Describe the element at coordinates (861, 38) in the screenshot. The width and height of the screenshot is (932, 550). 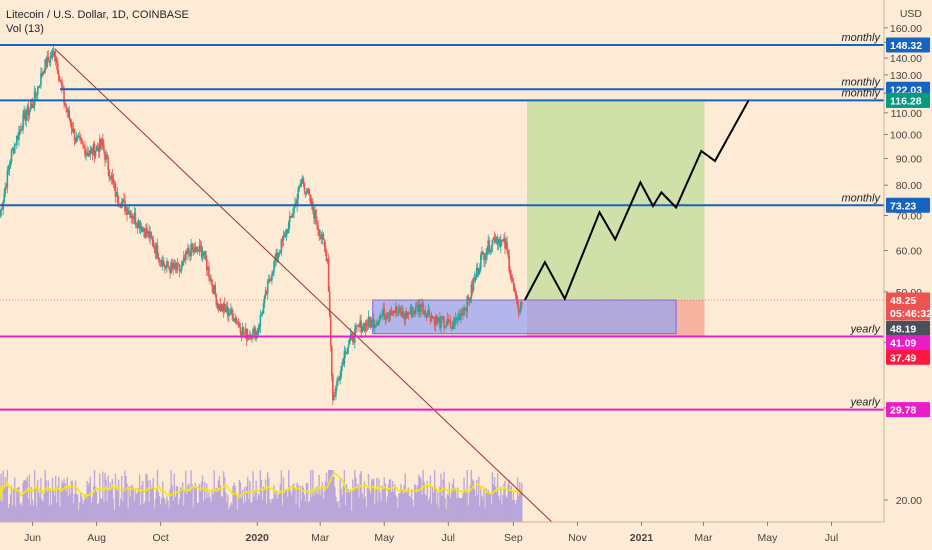
I see `level-label-monthly: monthly` at that location.